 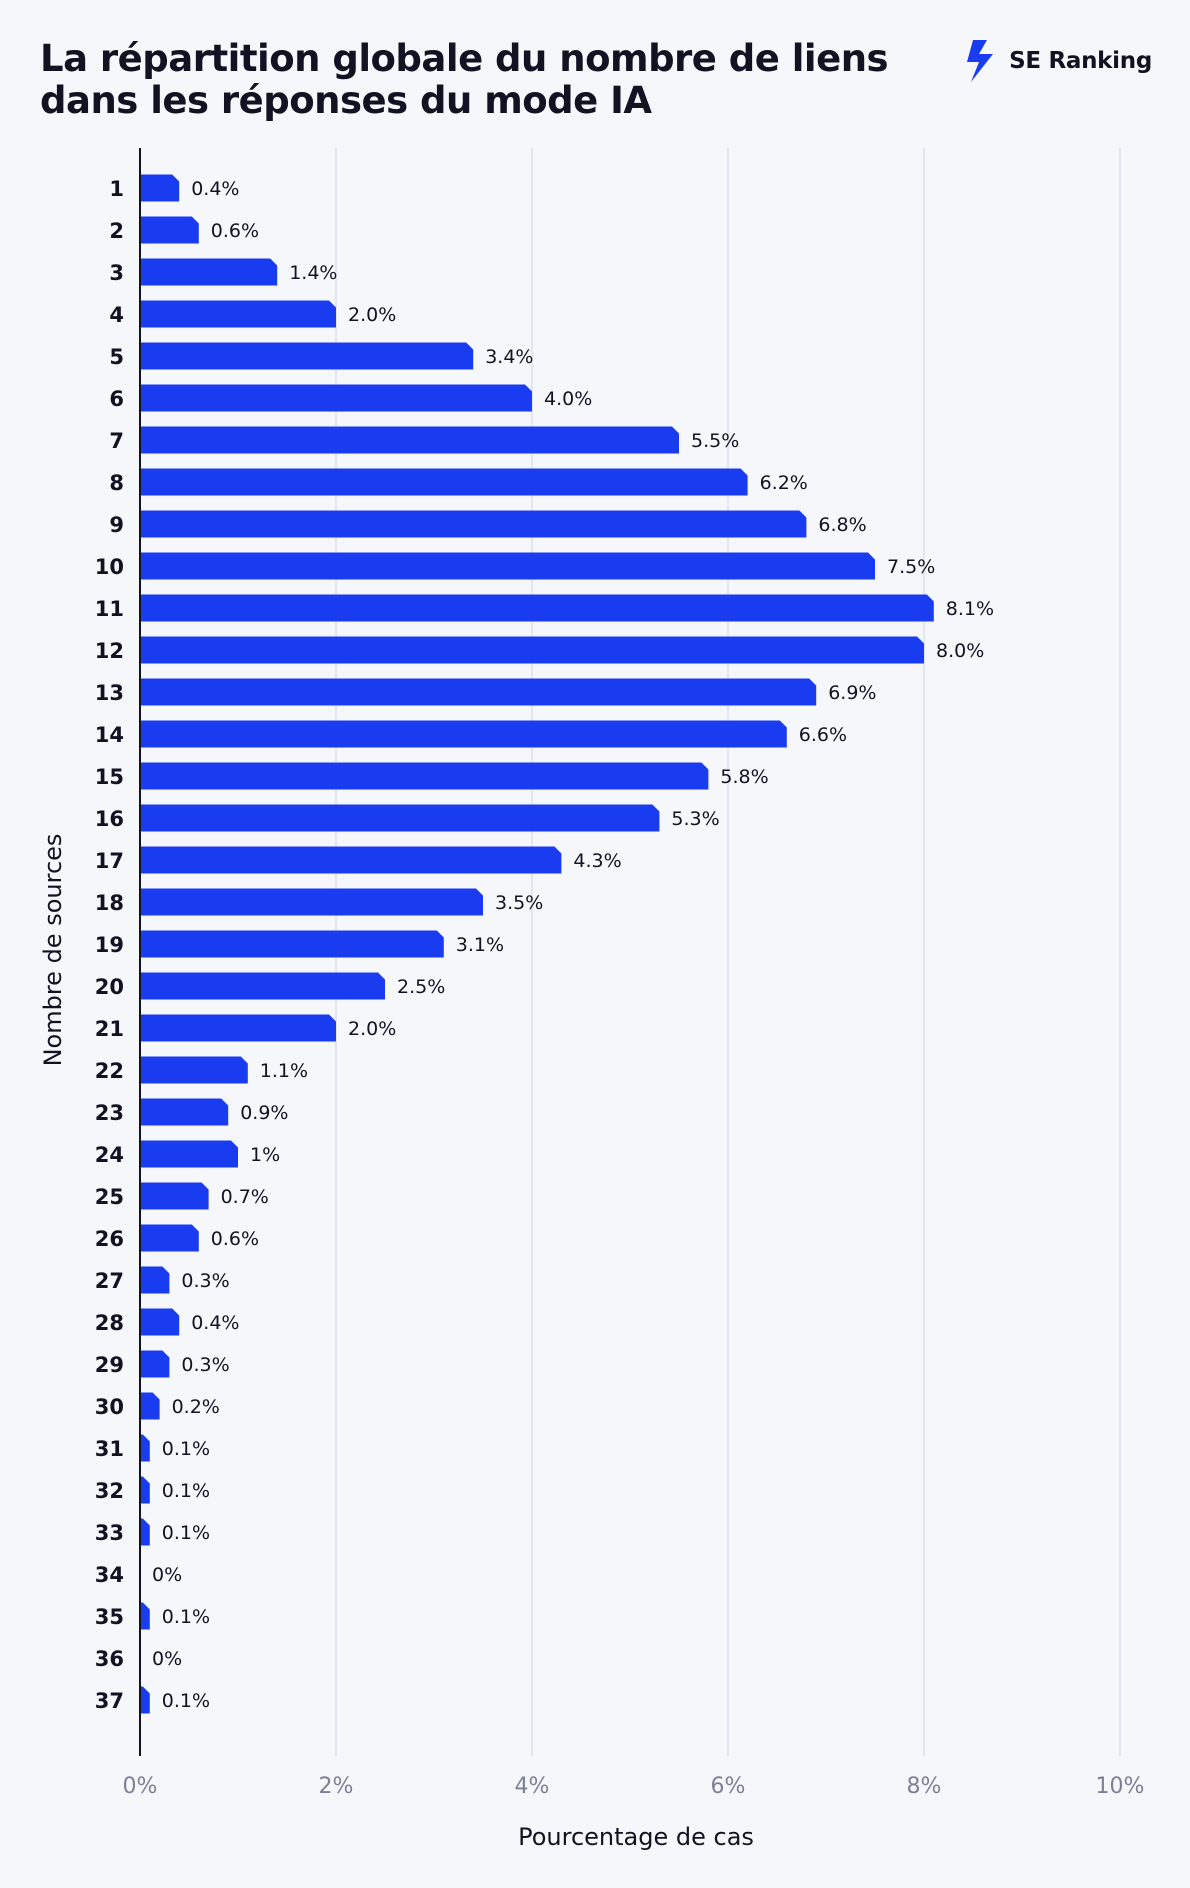 What do you see at coordinates (53, 950) in the screenshot?
I see `y-axis-title: Nombre de sources` at bounding box center [53, 950].